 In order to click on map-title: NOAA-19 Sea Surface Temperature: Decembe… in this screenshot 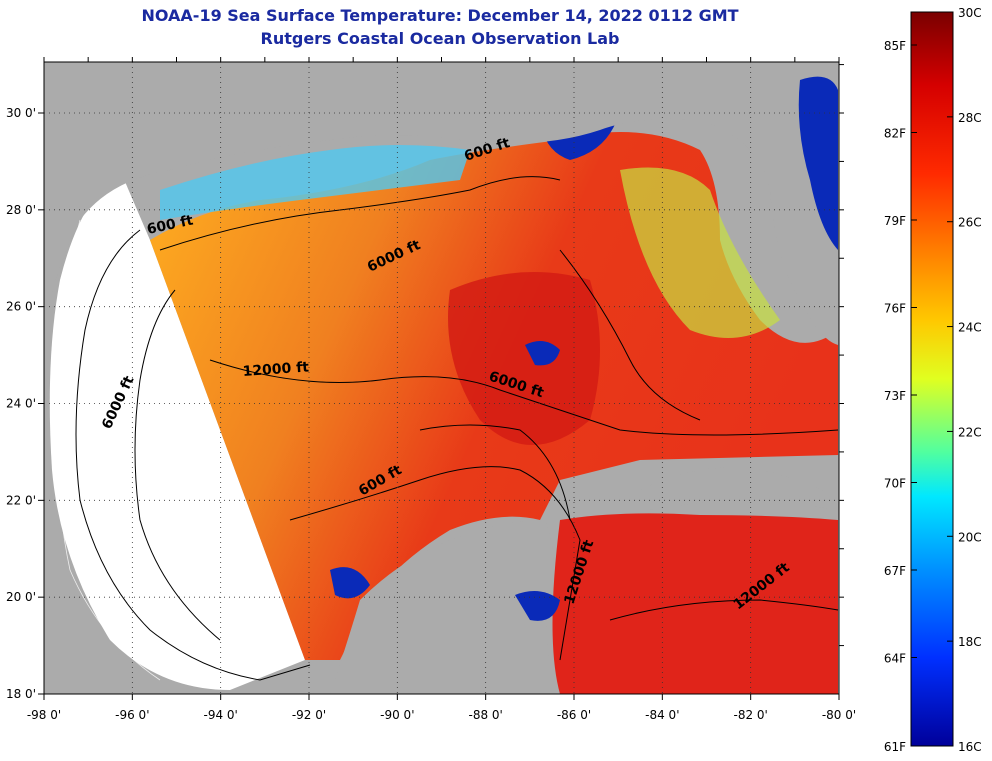, I will do `click(440, 15)`.